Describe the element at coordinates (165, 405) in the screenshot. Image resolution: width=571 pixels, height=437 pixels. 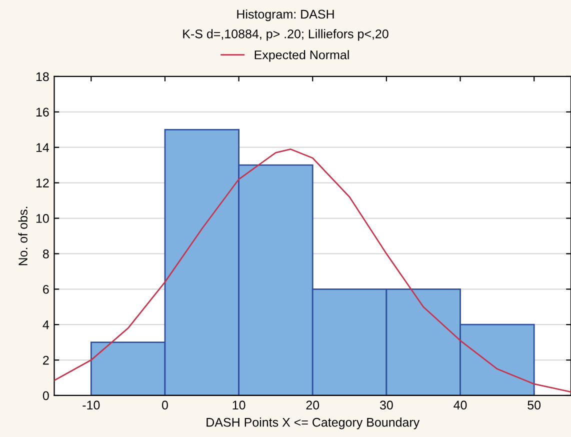
I see `x-tick-label: 0` at that location.